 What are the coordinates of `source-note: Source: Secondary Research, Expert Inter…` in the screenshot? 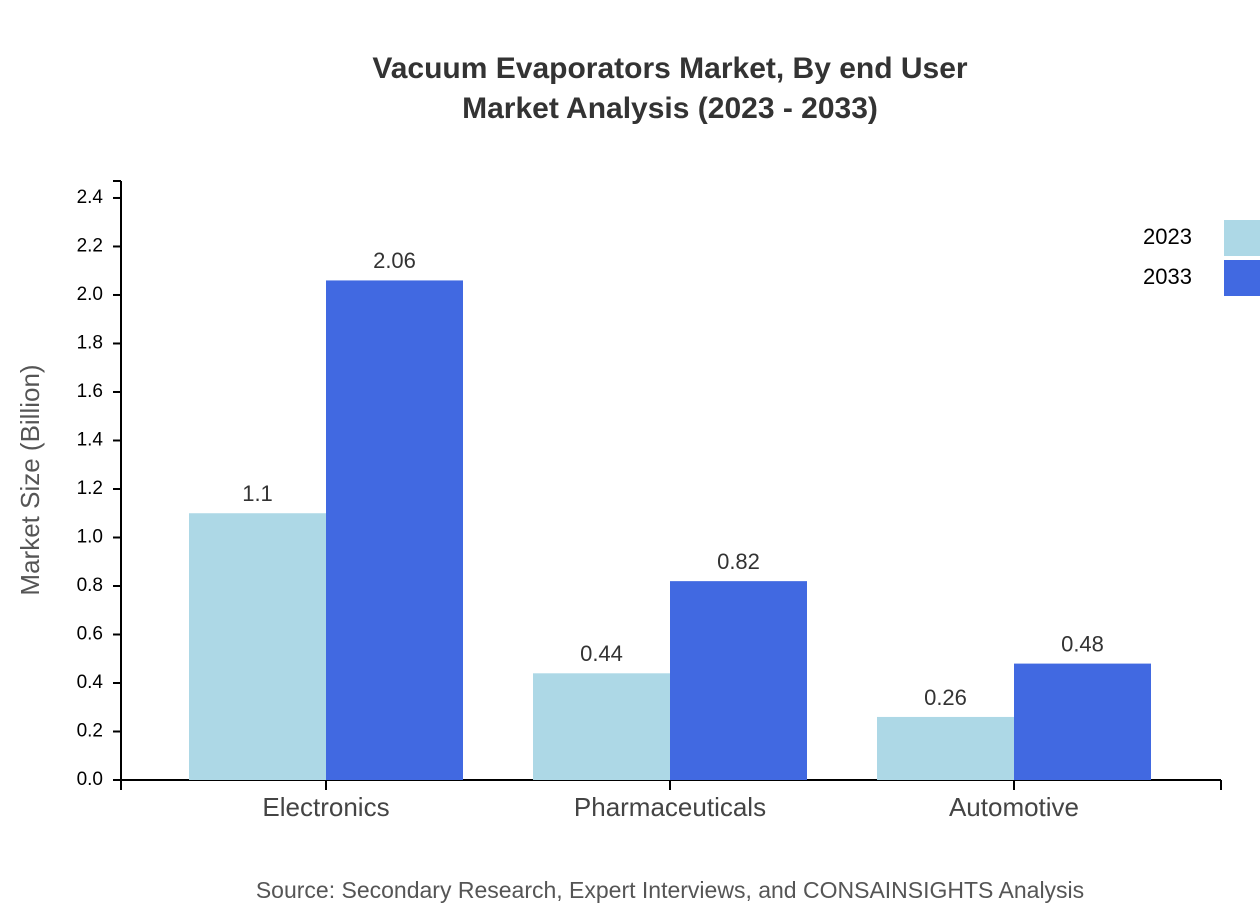 It's located at (670, 890).